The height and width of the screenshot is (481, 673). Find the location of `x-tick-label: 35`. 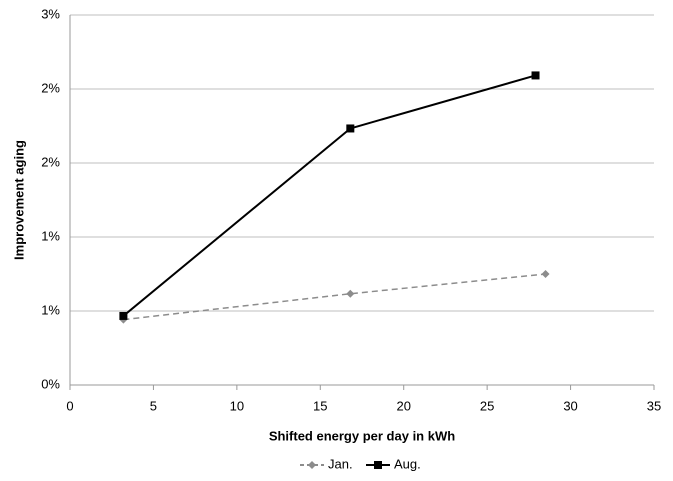

x-tick-label: 35 is located at coordinates (654, 405).